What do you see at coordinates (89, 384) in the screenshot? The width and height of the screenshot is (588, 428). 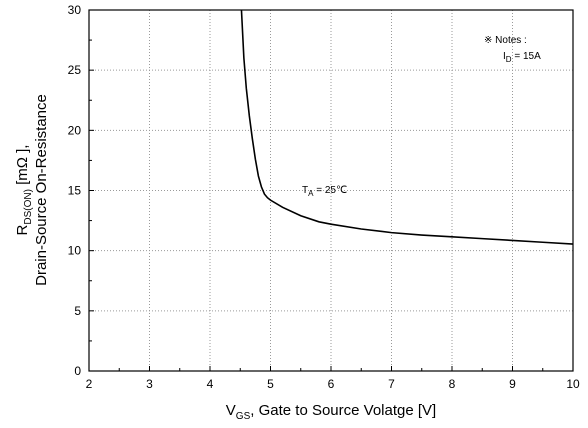 I see `x-tick-label: 2` at bounding box center [89, 384].